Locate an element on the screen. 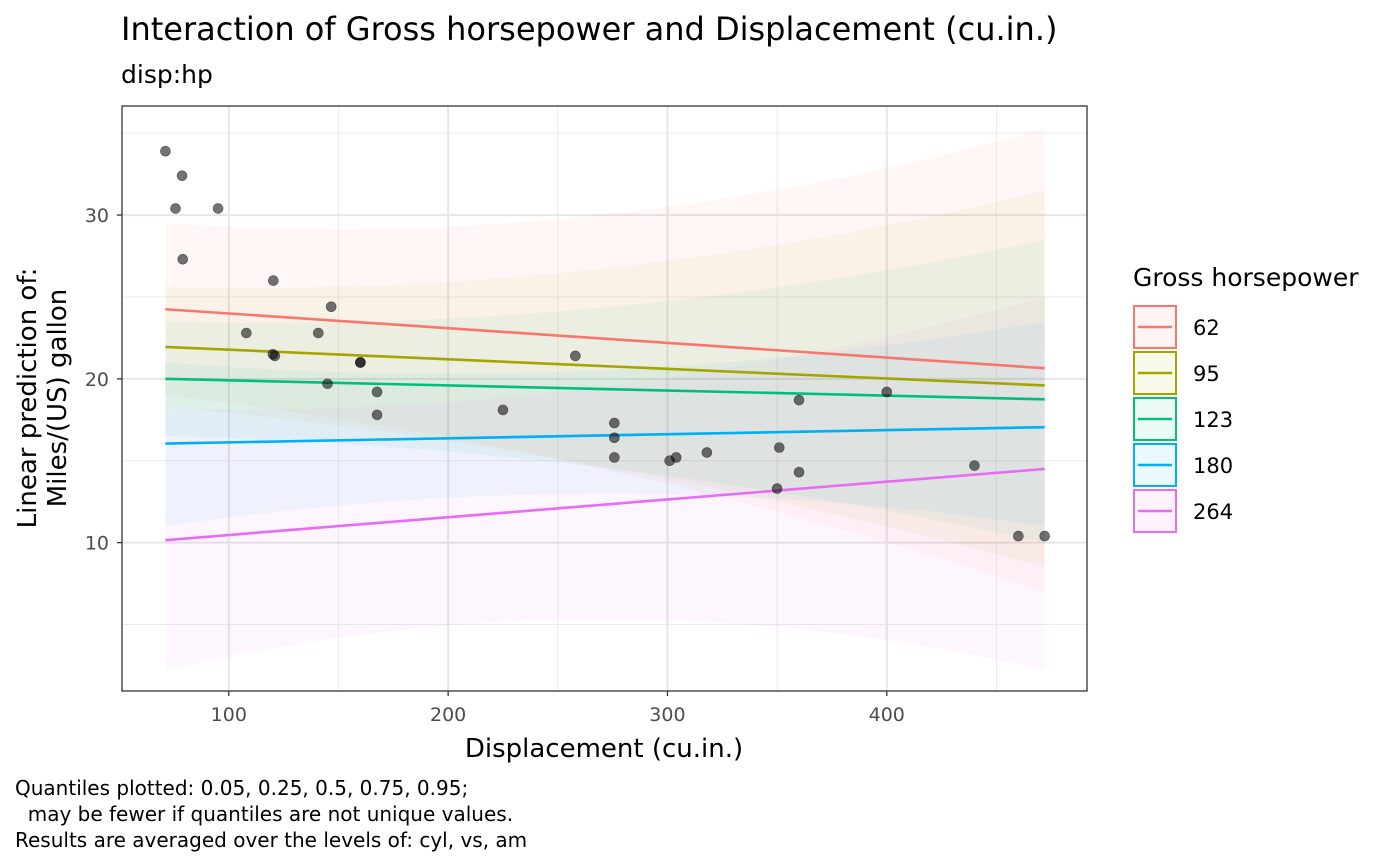 Image resolution: width=1400 pixels, height=866 pixels. legend-label-62: 62 is located at coordinates (1206, 328).